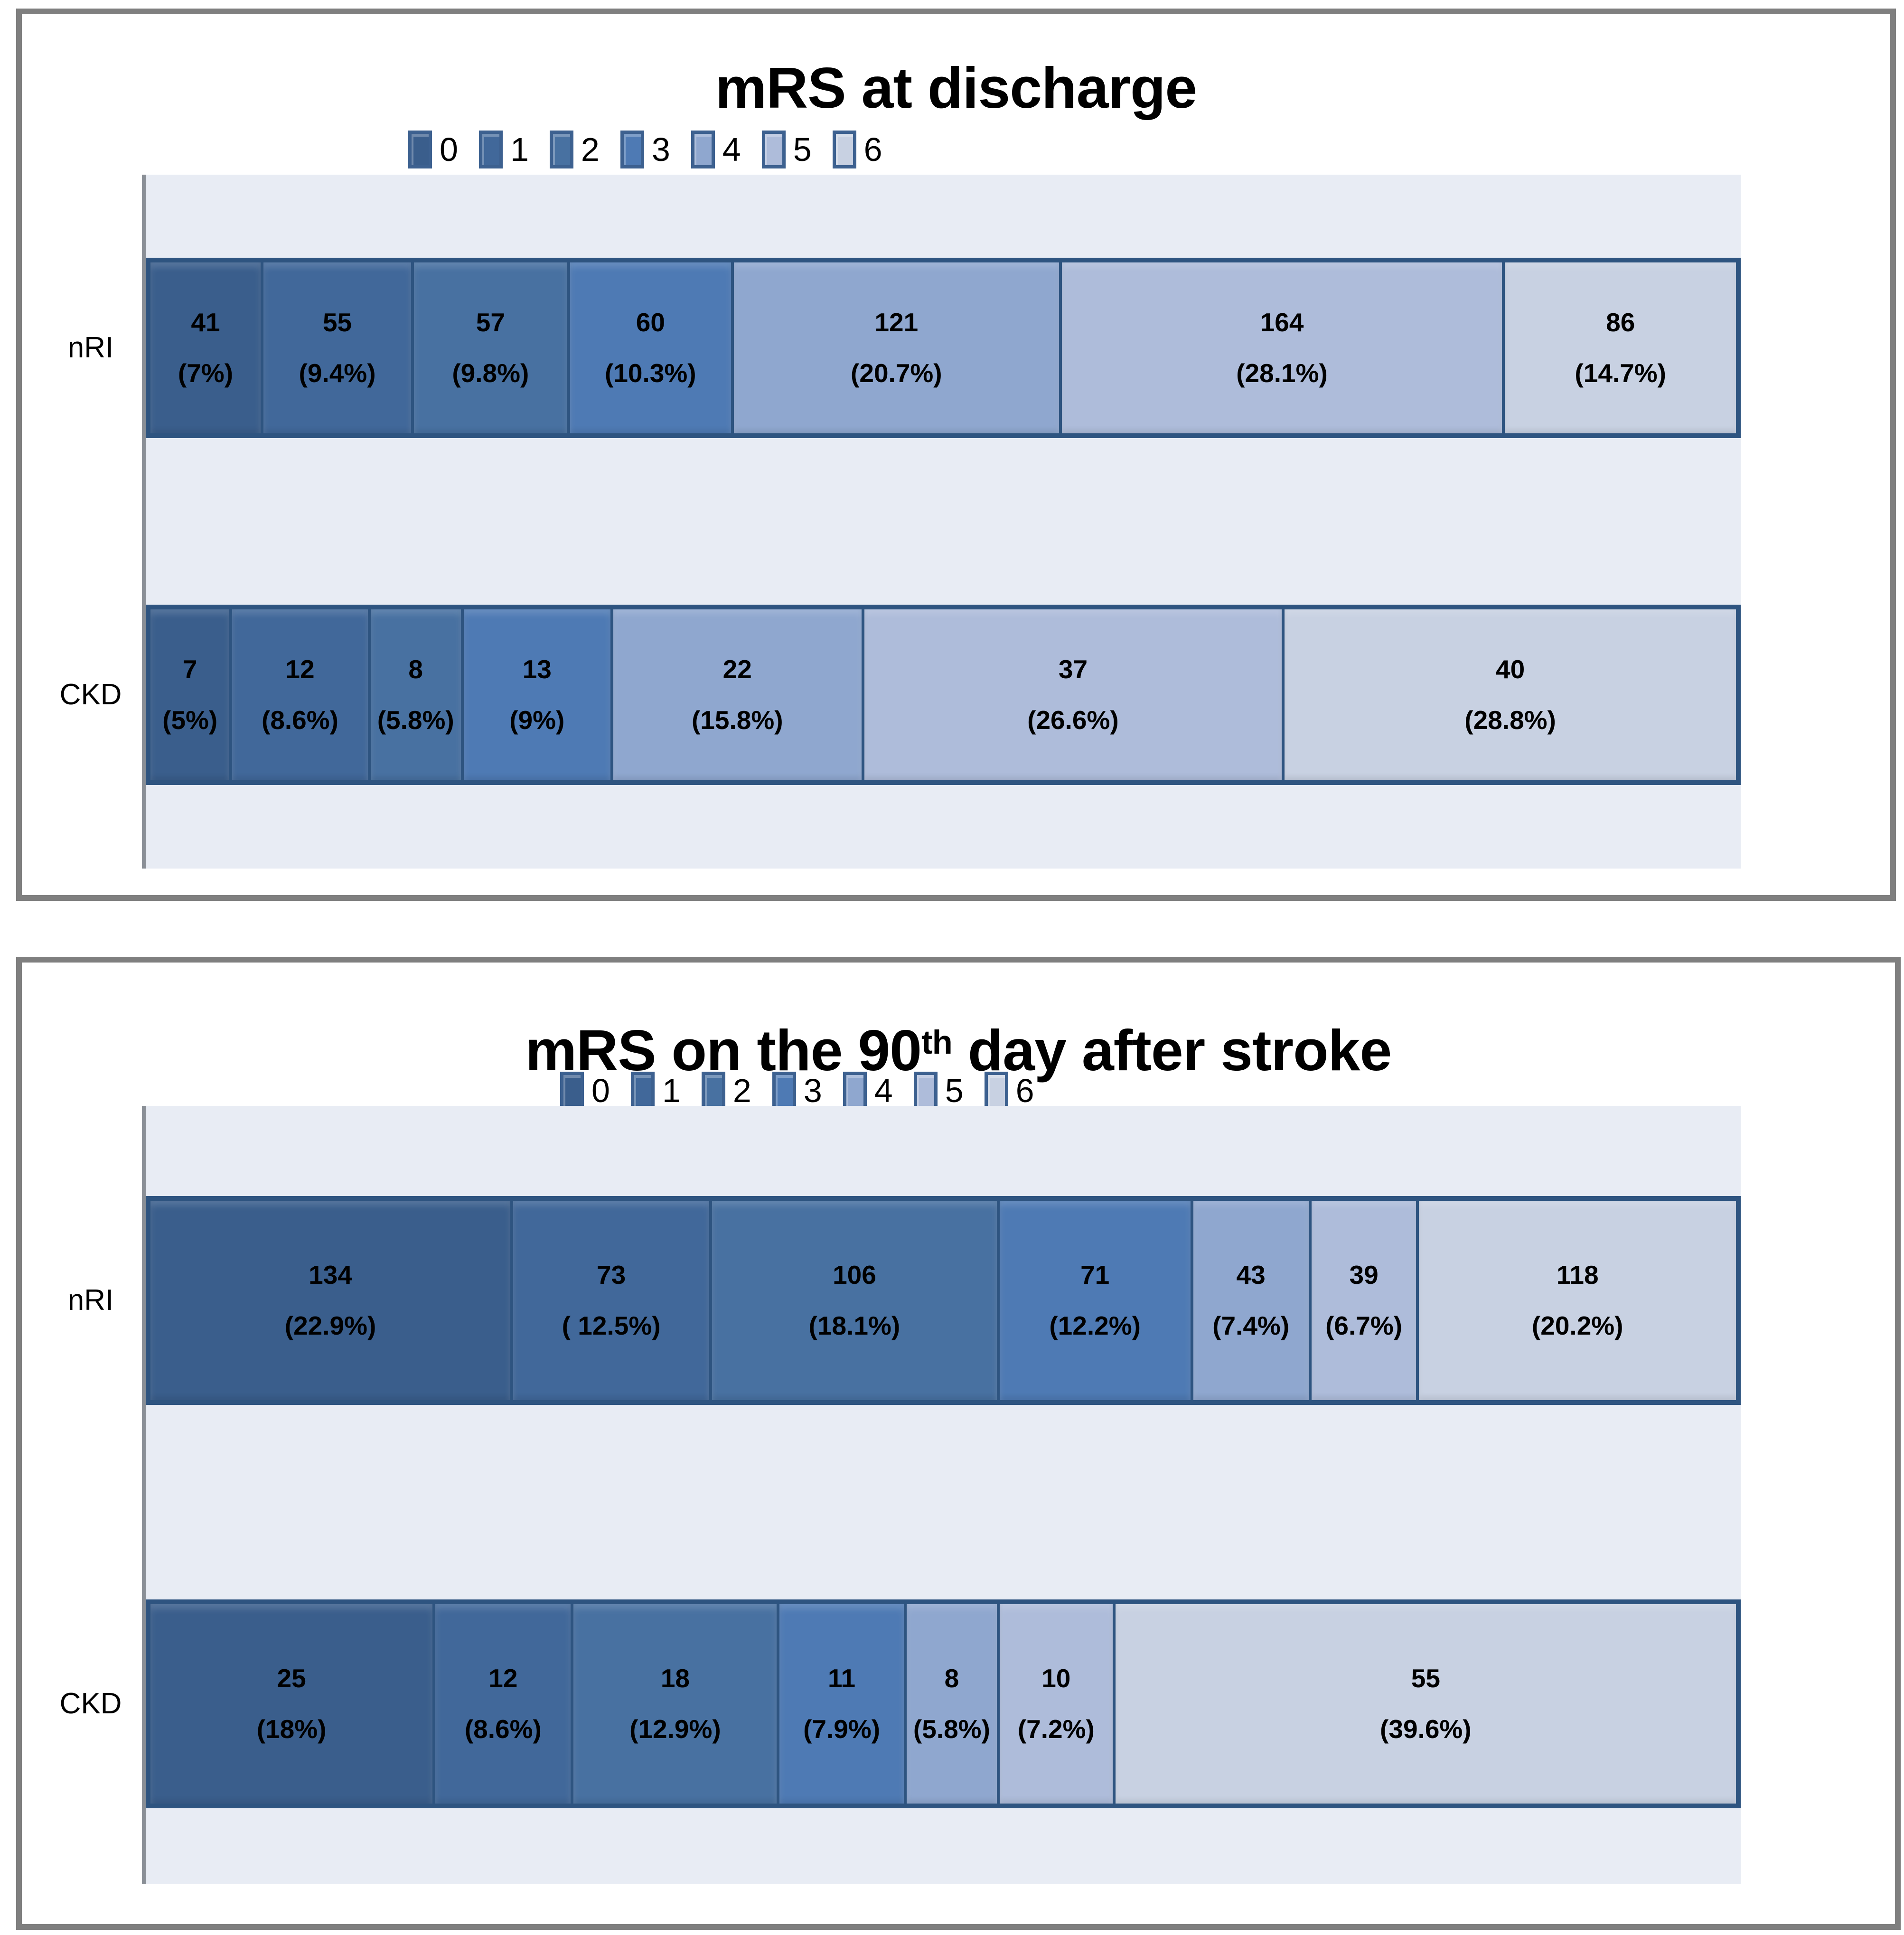 This screenshot has height=1935, width=1904. Describe the element at coordinates (336, 347) in the screenshot. I see `bar-segment-mrs-1: 55 (9.4%)` at that location.